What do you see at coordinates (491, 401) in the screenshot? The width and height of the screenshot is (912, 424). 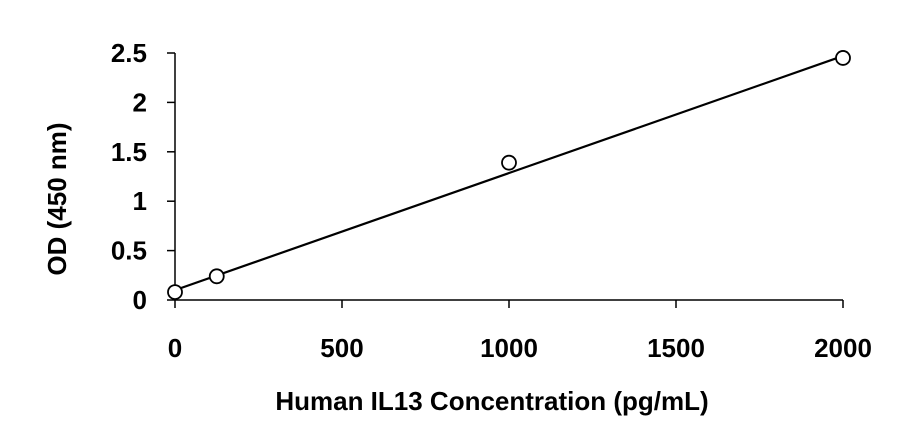 I see `x-axis-title: Human IL13 Concentration (pg/mL)` at bounding box center [491, 401].